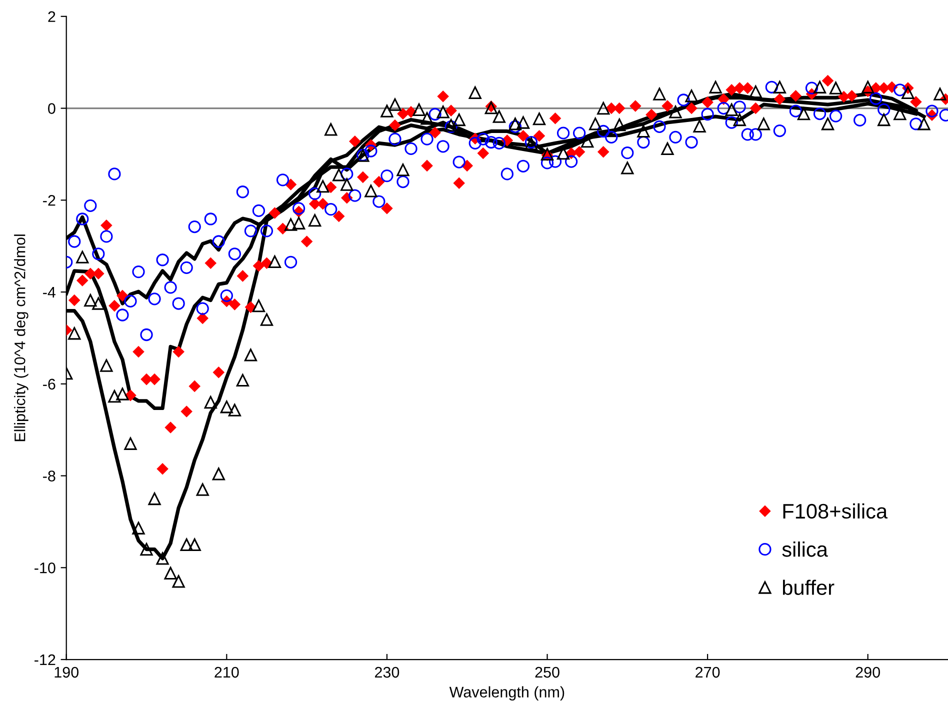 The height and width of the screenshot is (713, 948). I want to click on x-tick-label: 210, so click(226, 672).